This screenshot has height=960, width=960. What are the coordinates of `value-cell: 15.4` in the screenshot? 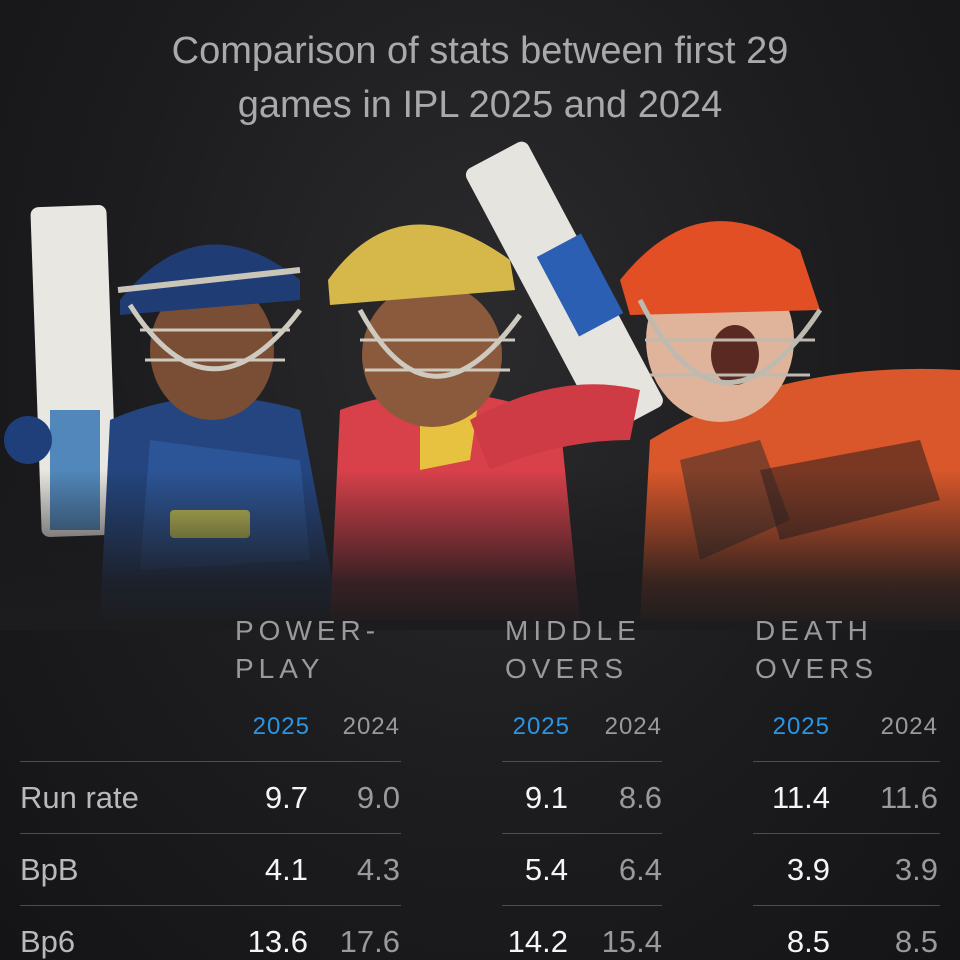 It's located at (631, 941).